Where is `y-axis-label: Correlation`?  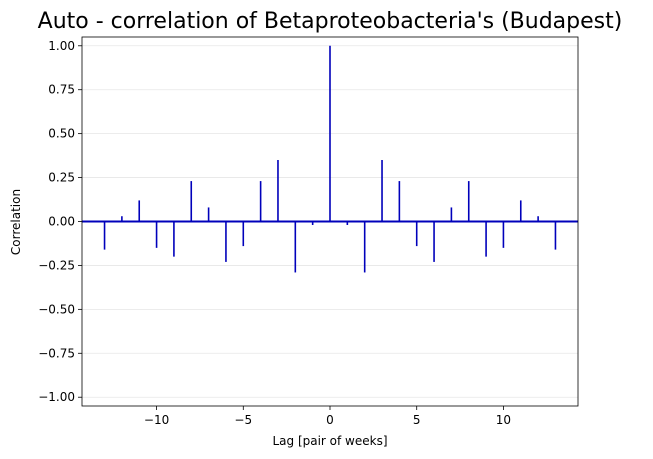 y-axis-label: Correlation is located at coordinates (16, 222).